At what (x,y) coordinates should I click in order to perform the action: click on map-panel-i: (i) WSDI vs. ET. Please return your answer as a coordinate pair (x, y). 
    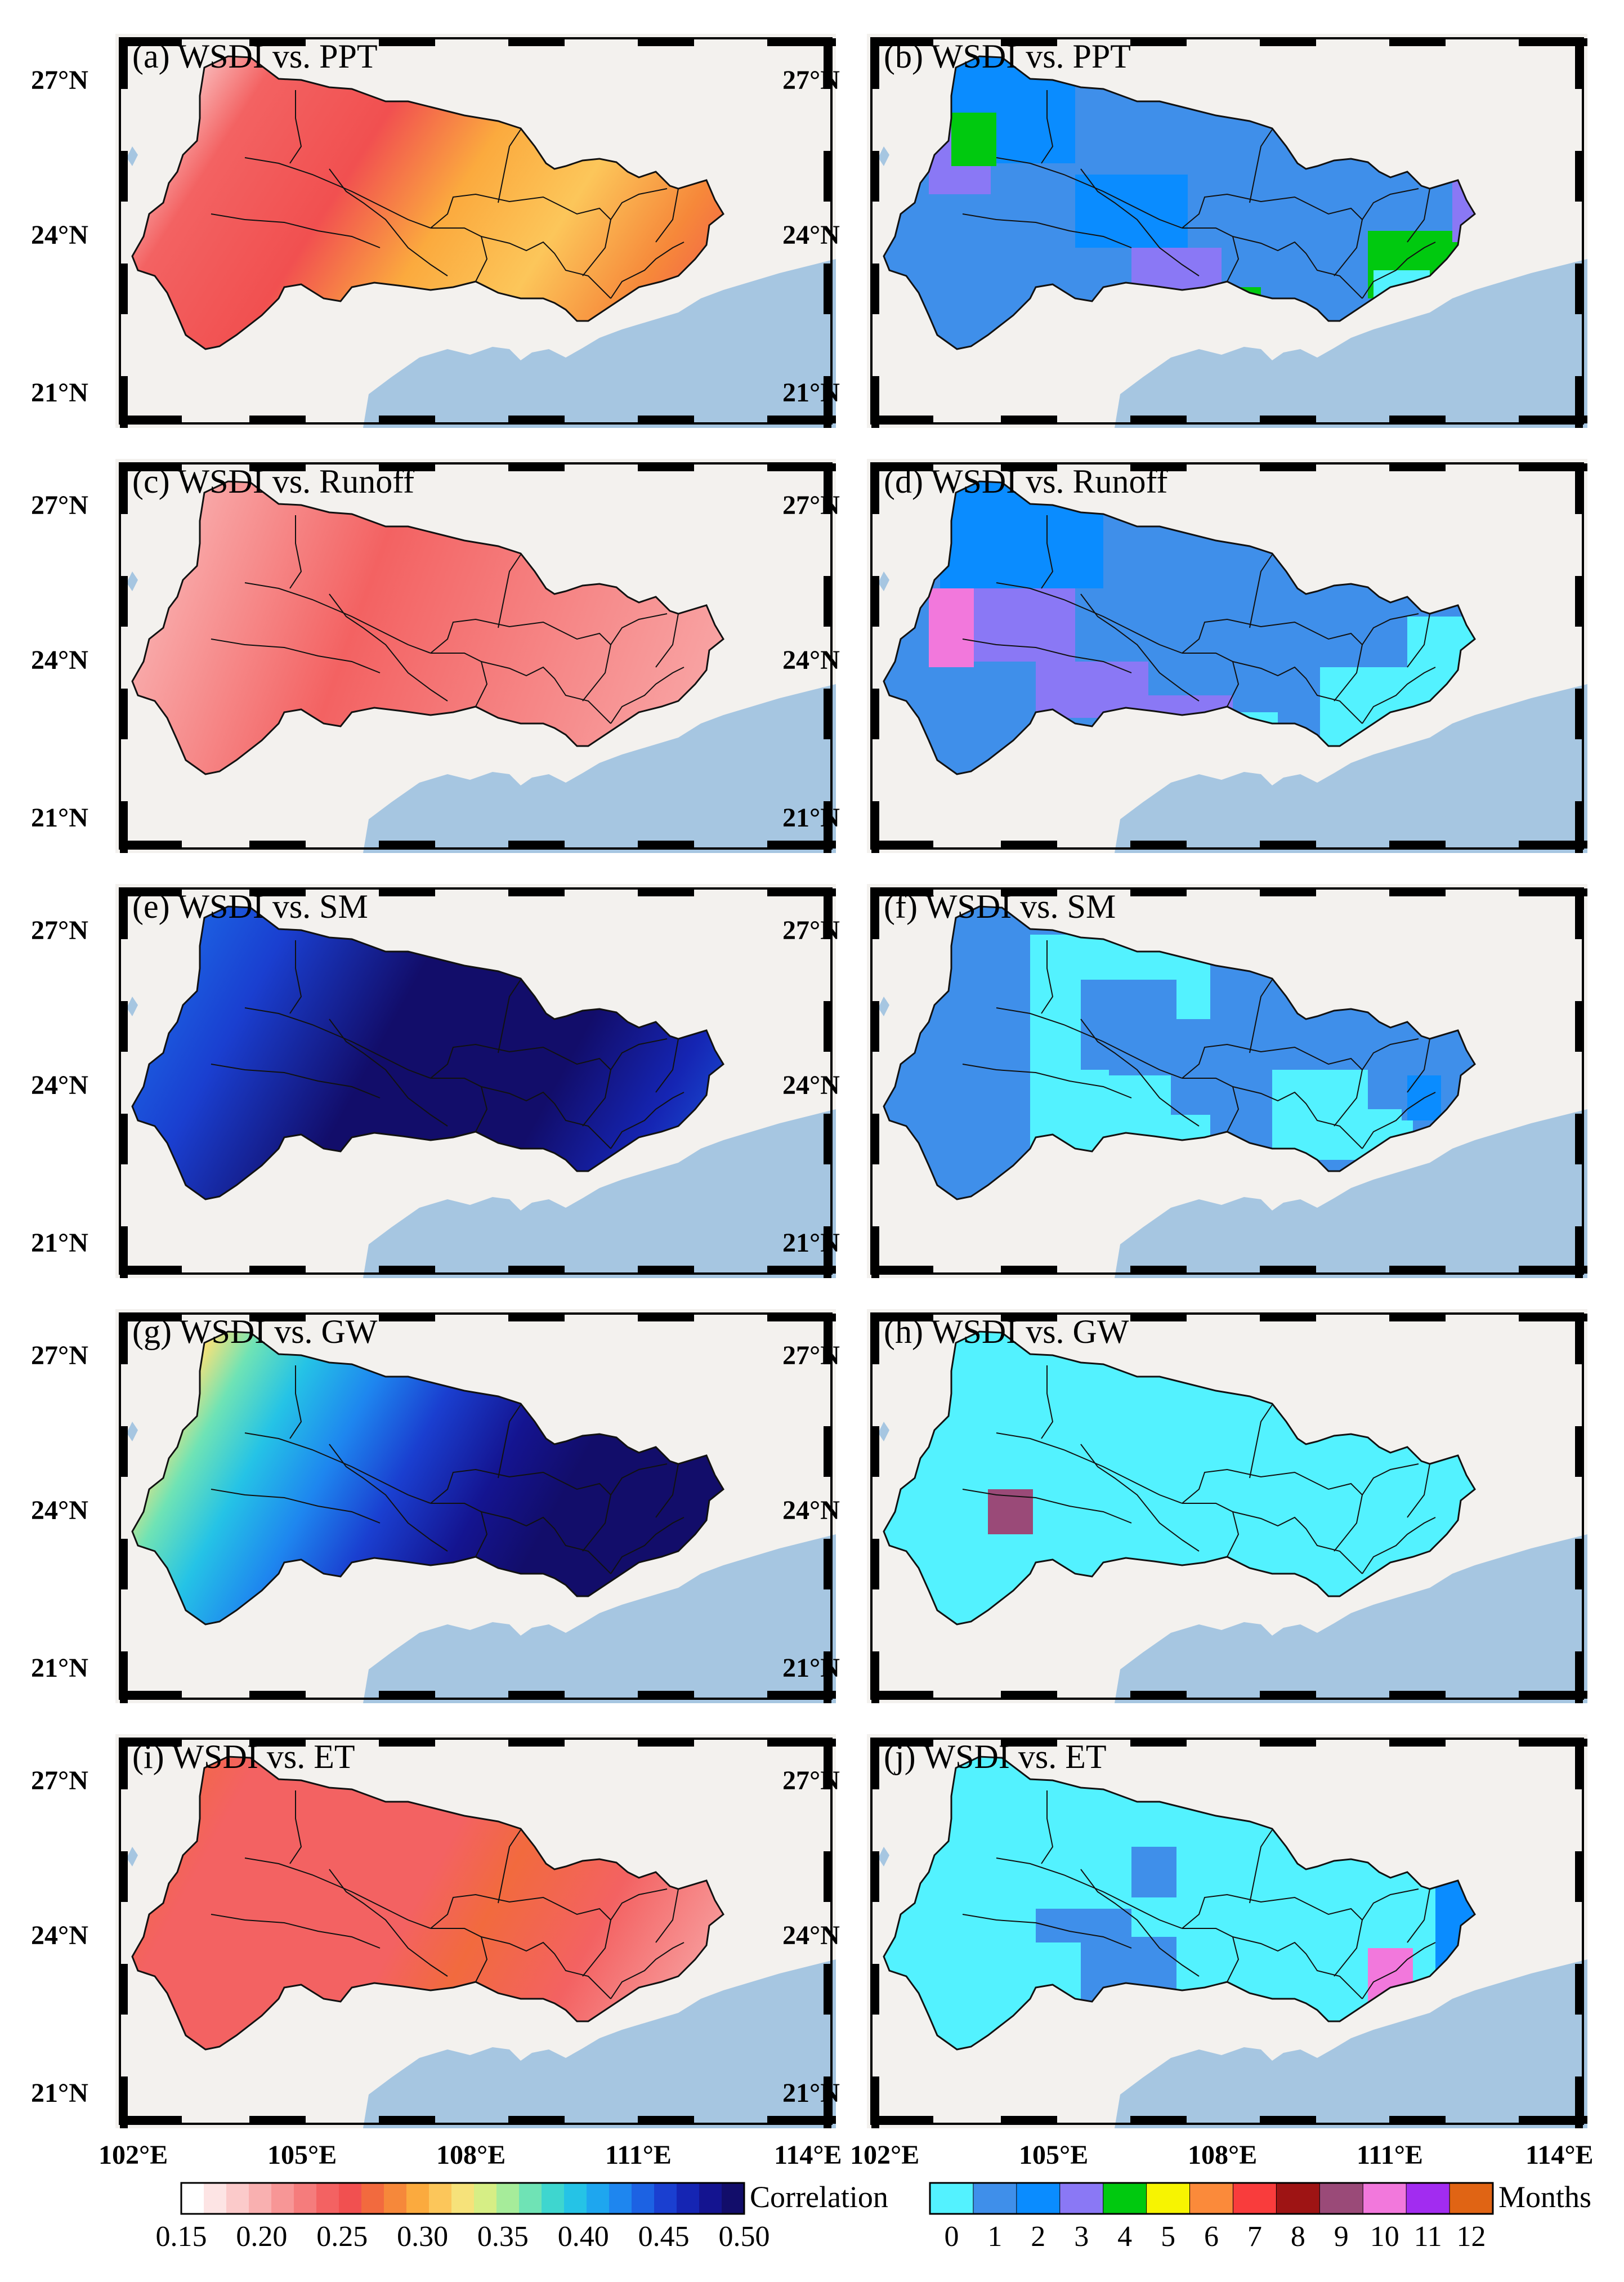
    Looking at the image, I should click on (475, 1931).